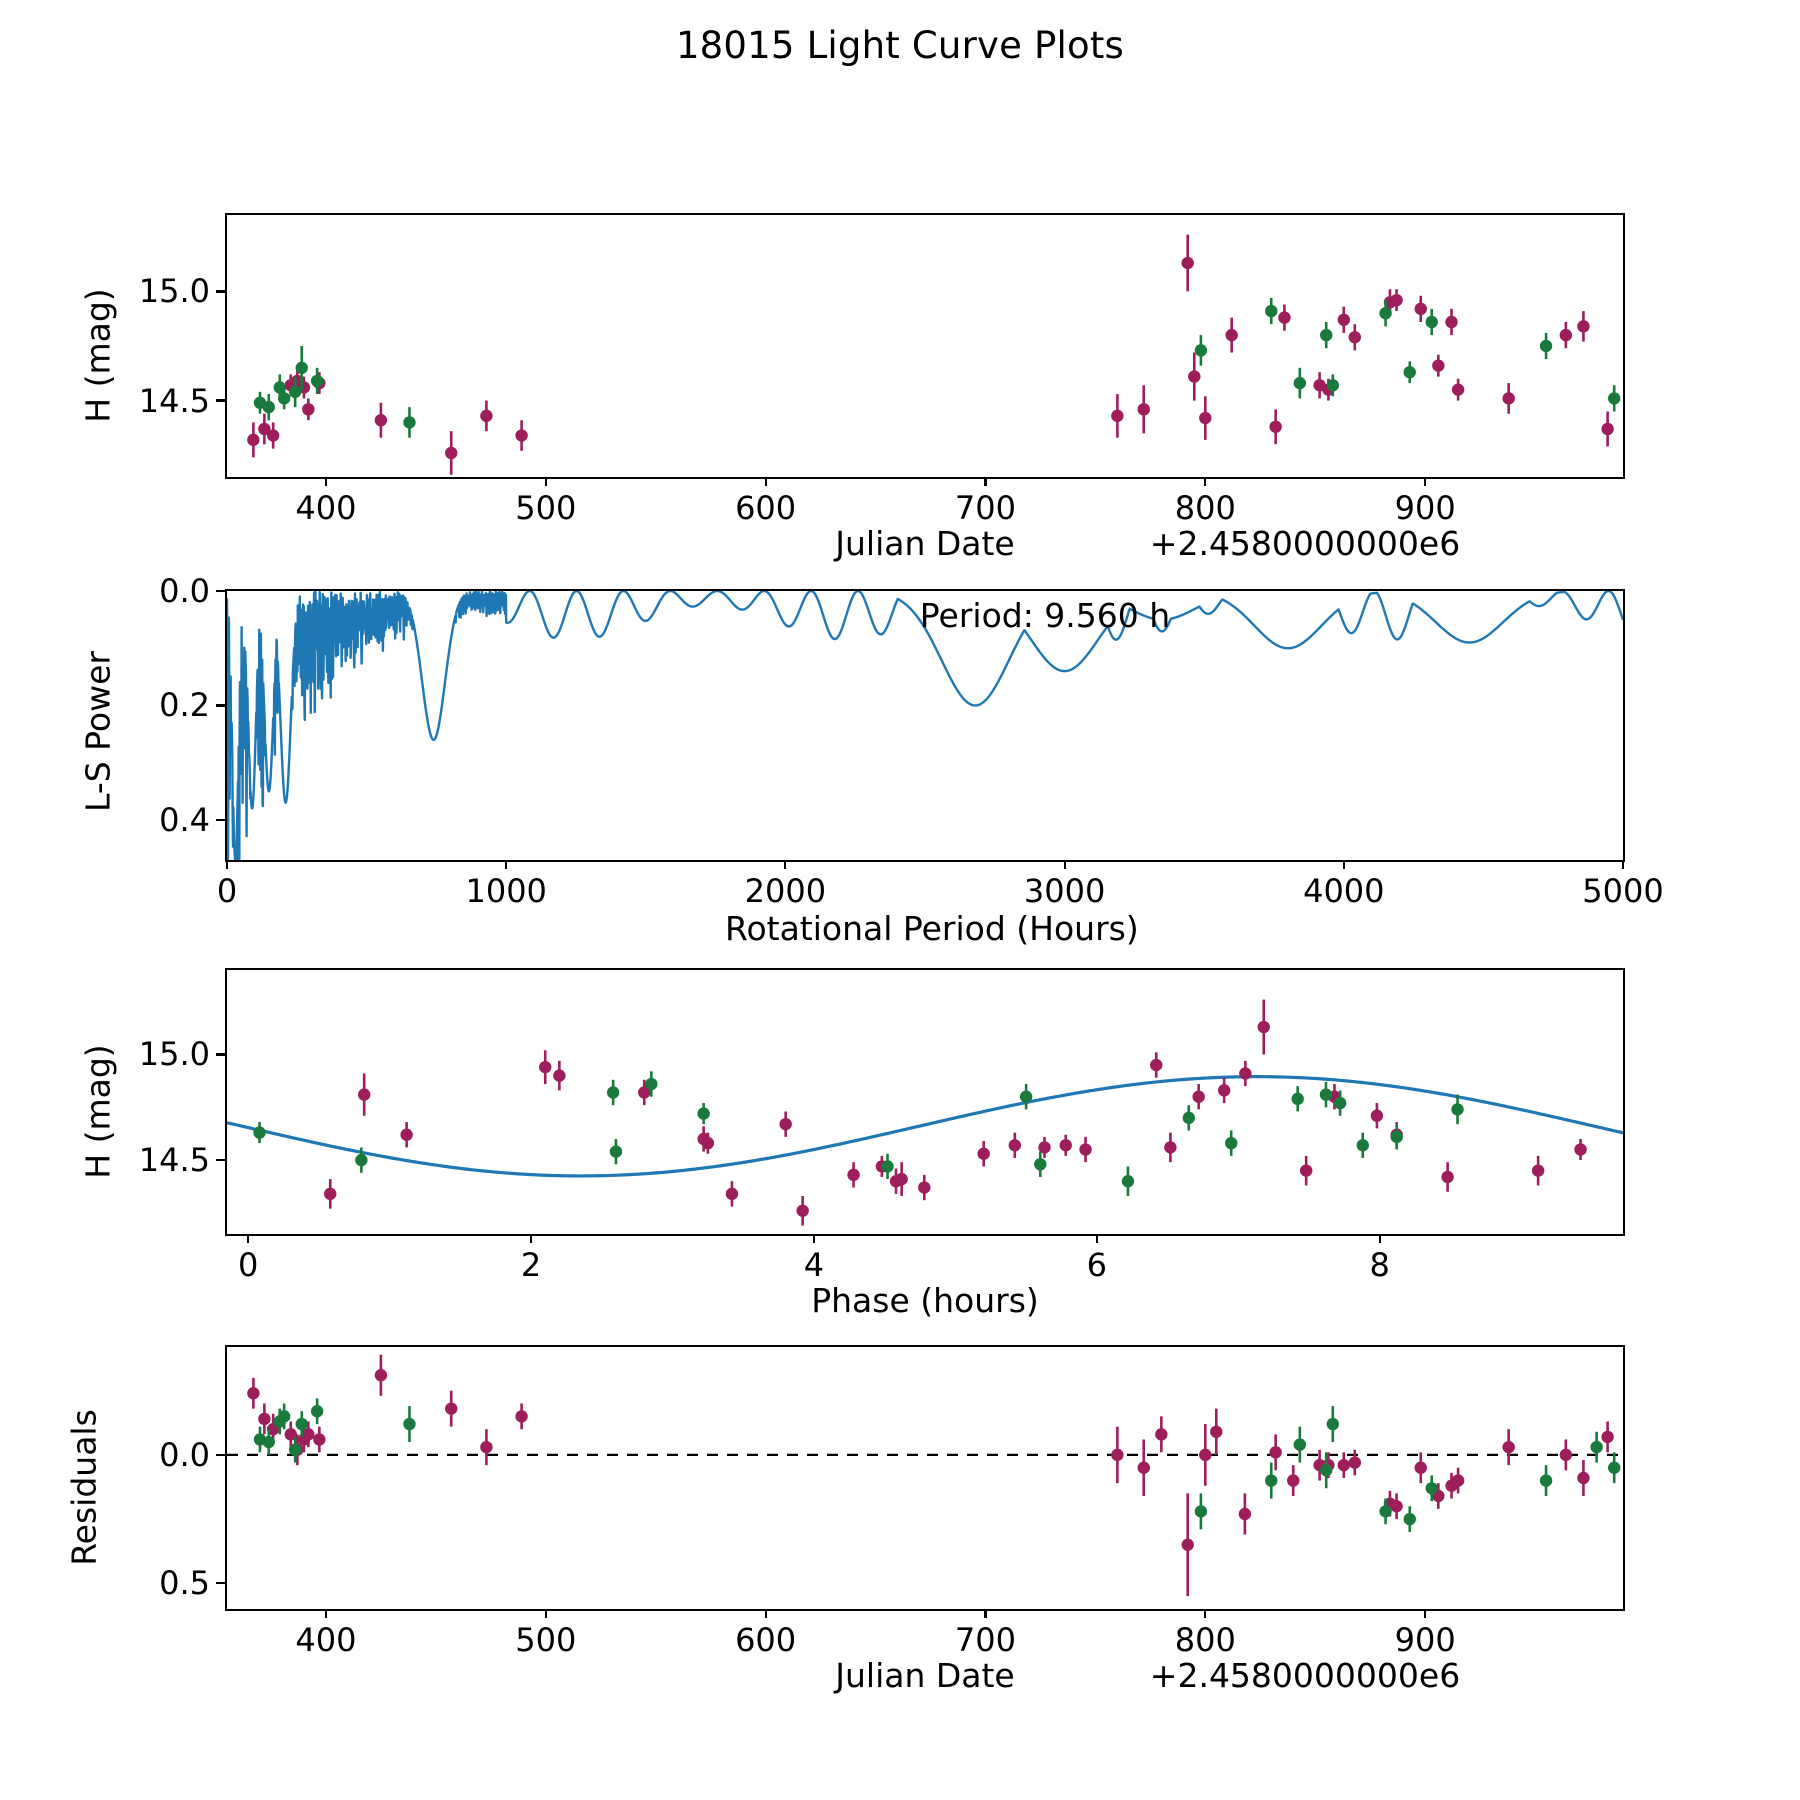 The height and width of the screenshot is (1800, 1800). What do you see at coordinates (184, 705) in the screenshot?
I see `periodogram-ytick-label: 0.2` at bounding box center [184, 705].